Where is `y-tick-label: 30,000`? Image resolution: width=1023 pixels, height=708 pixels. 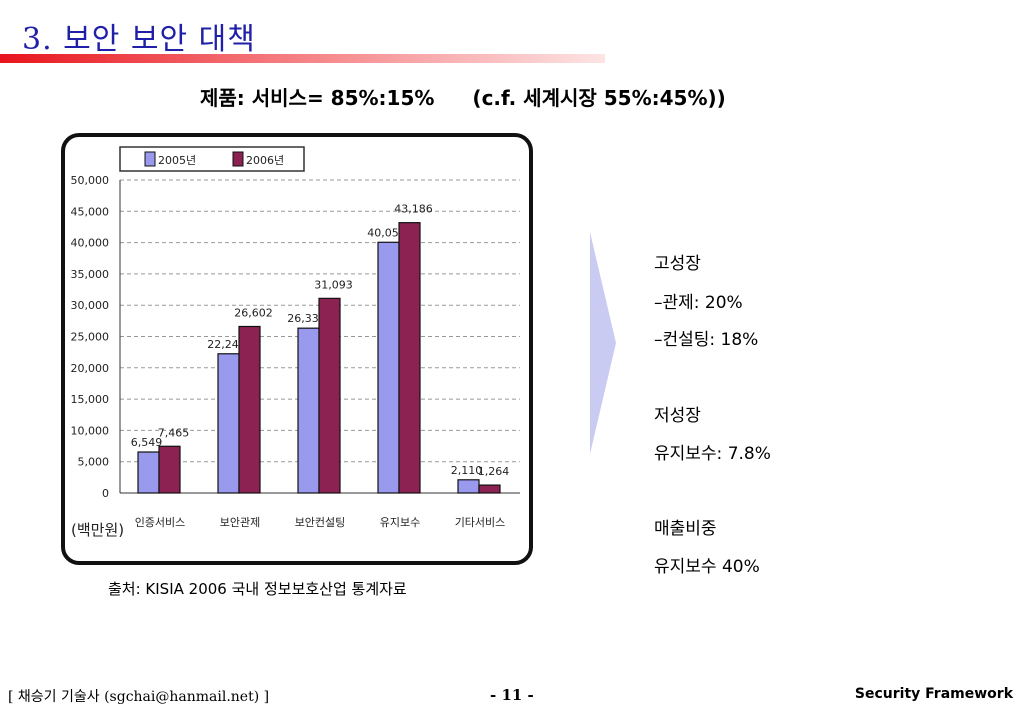
y-tick-label: 30,000 is located at coordinates (90, 305).